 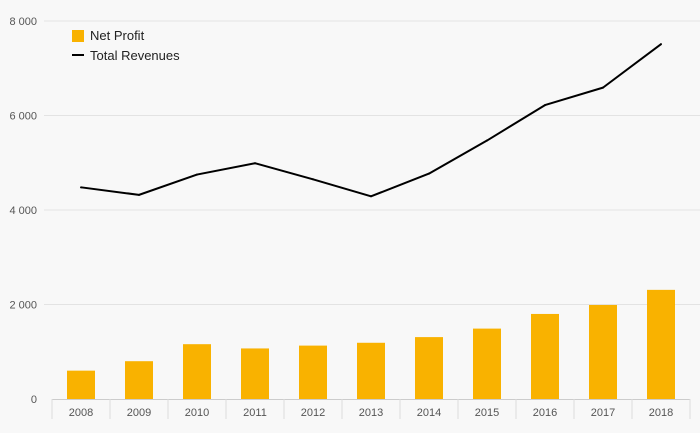 What do you see at coordinates (23, 117) in the screenshot?
I see `y-tick-label: 6 000` at bounding box center [23, 117].